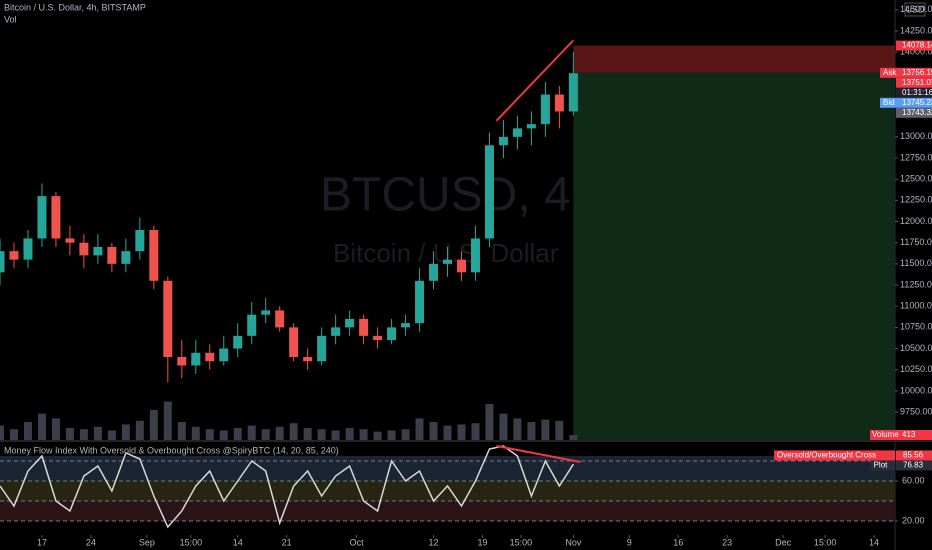 The height and width of the screenshot is (550, 932). Describe the element at coordinates (75, 7) in the screenshot. I see `symbol-title: Bitcoin / U.S. Dollar, 4h, BITSTAMP` at that location.